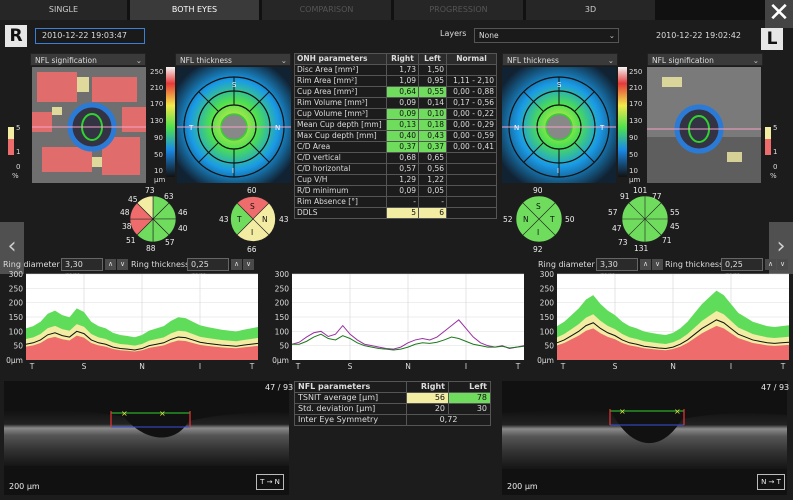 This screenshot has width=793, height=500. Describe the element at coordinates (432, 147) in the screenshot. I see `onh-cell: 0,37` at that location.